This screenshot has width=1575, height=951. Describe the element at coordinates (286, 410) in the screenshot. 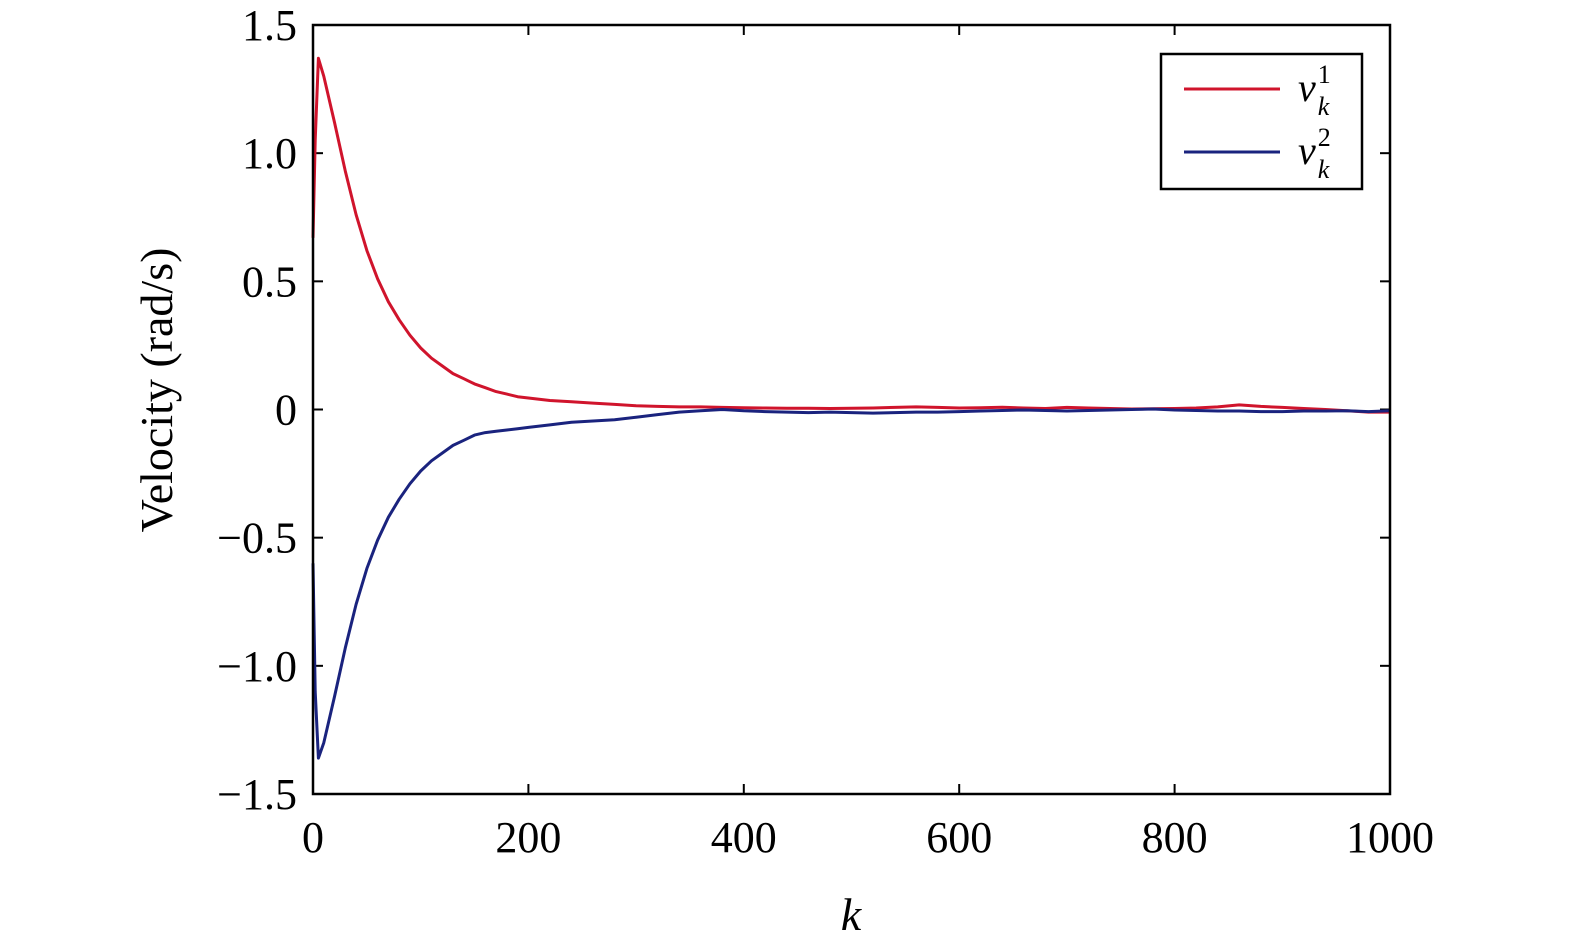

I see `y-tick-label: 0` at that location.